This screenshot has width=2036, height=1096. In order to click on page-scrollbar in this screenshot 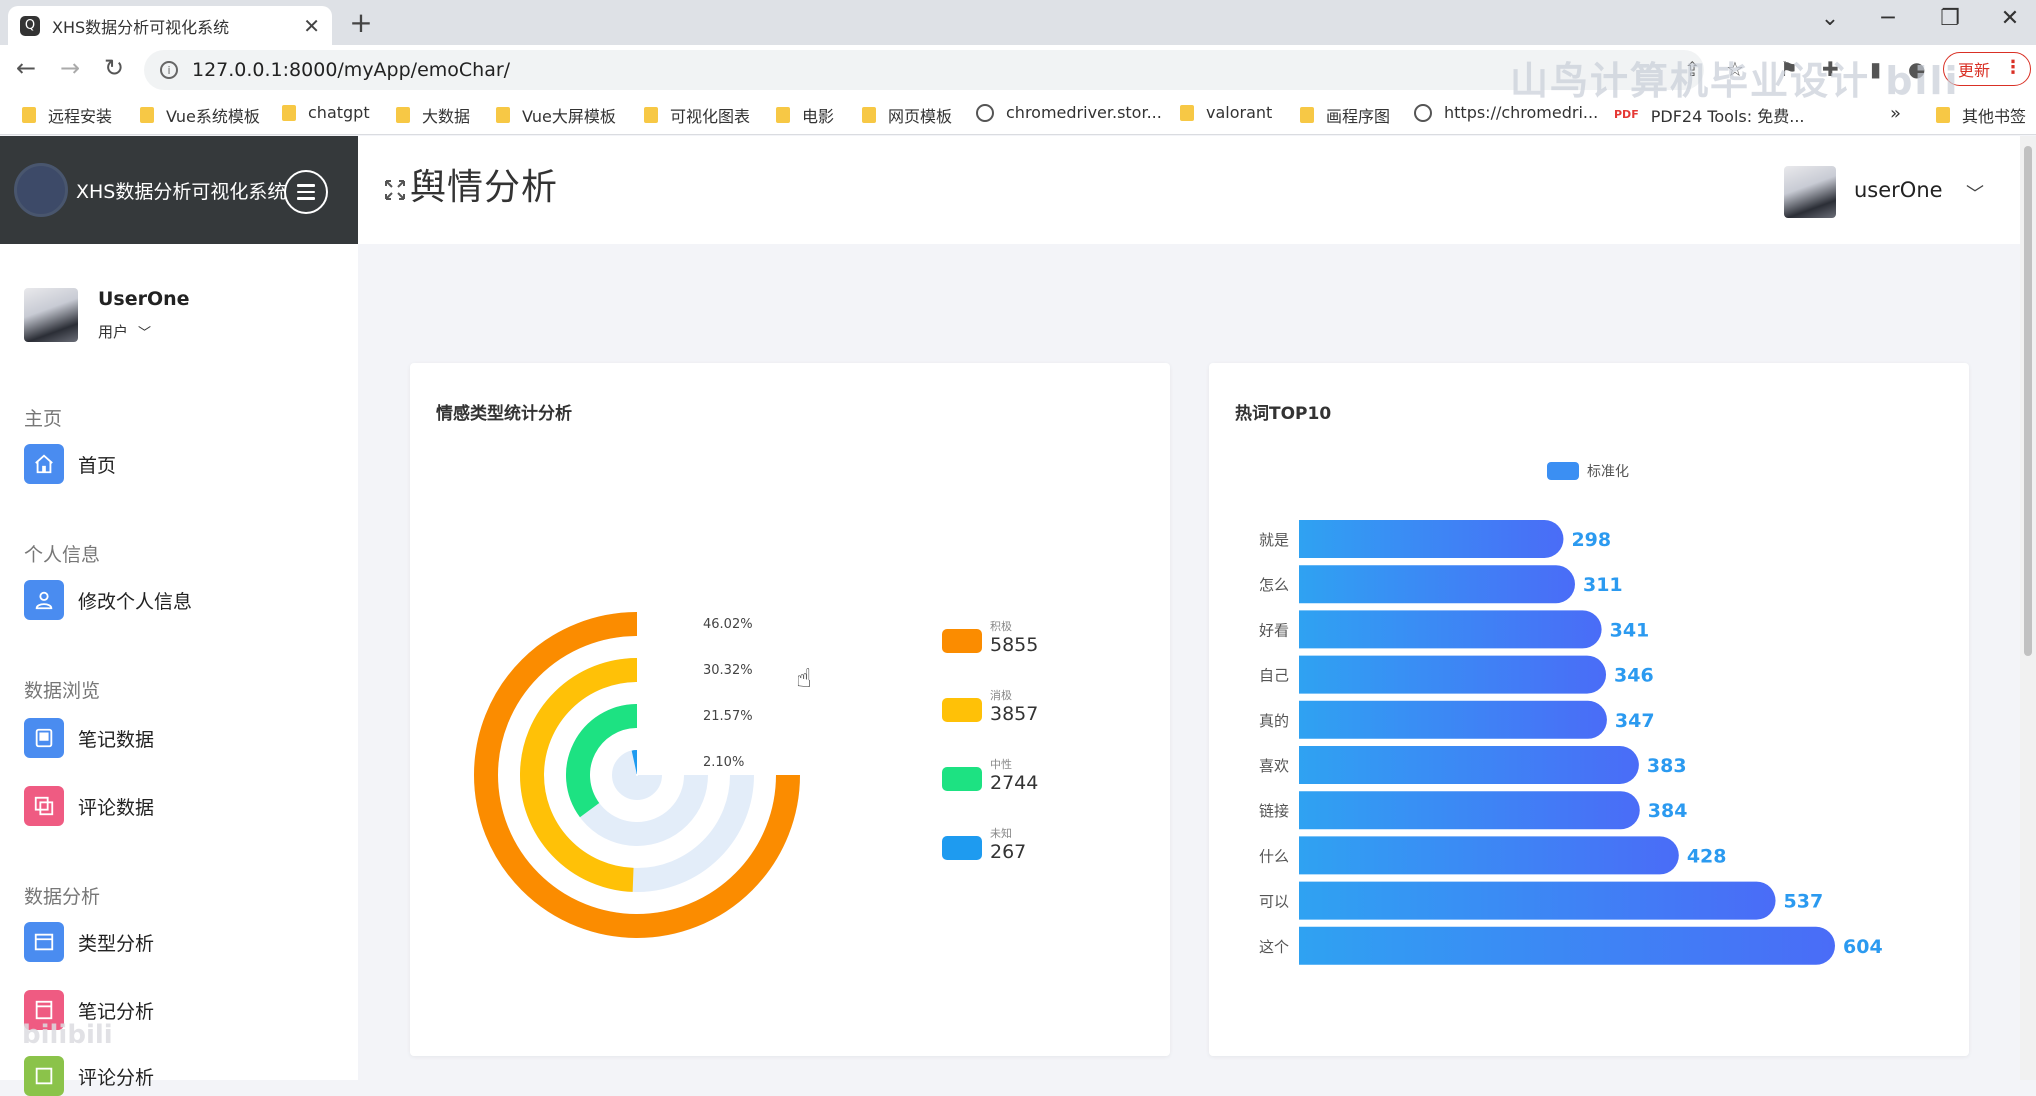, I will do `click(2028, 608)`.